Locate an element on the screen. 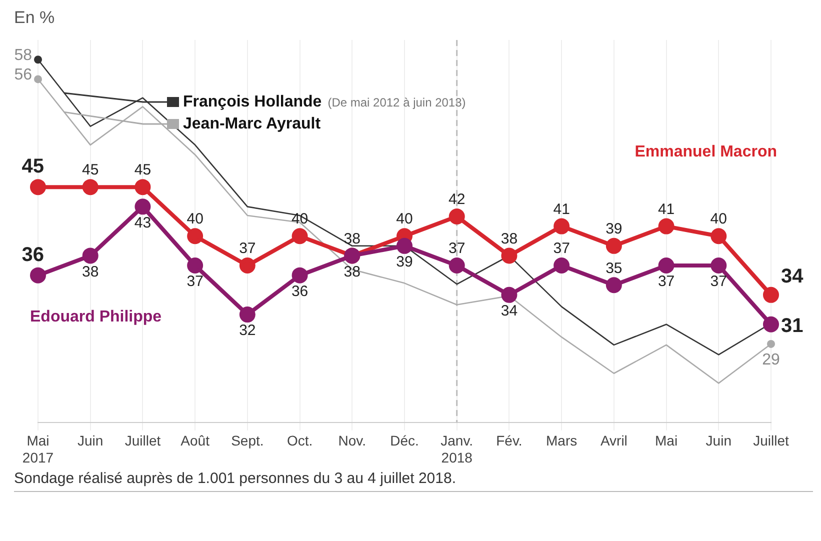 The height and width of the screenshot is (541, 821). x-tick-label: Mai is located at coordinates (666, 440).